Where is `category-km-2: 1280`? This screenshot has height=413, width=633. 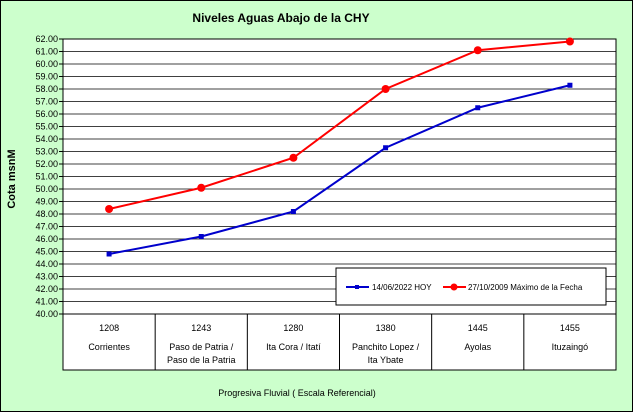 category-km-2: 1280 is located at coordinates (293, 328).